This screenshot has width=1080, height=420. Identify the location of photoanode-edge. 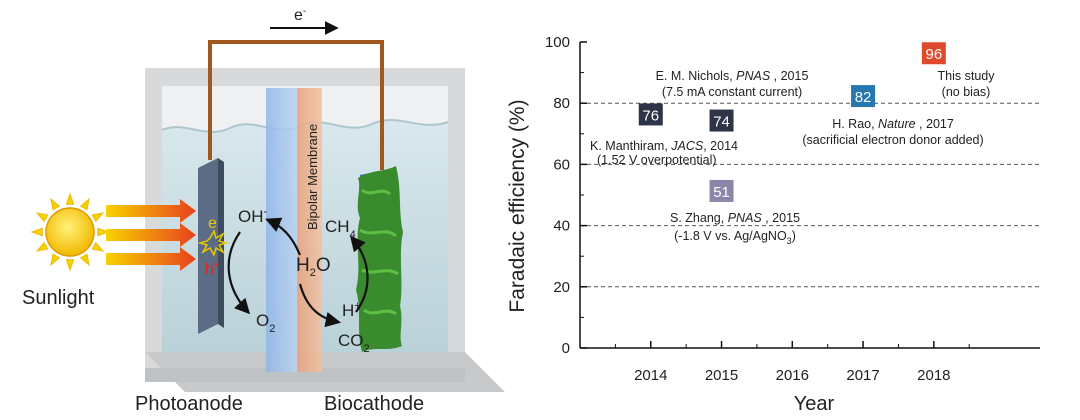
(221, 243).